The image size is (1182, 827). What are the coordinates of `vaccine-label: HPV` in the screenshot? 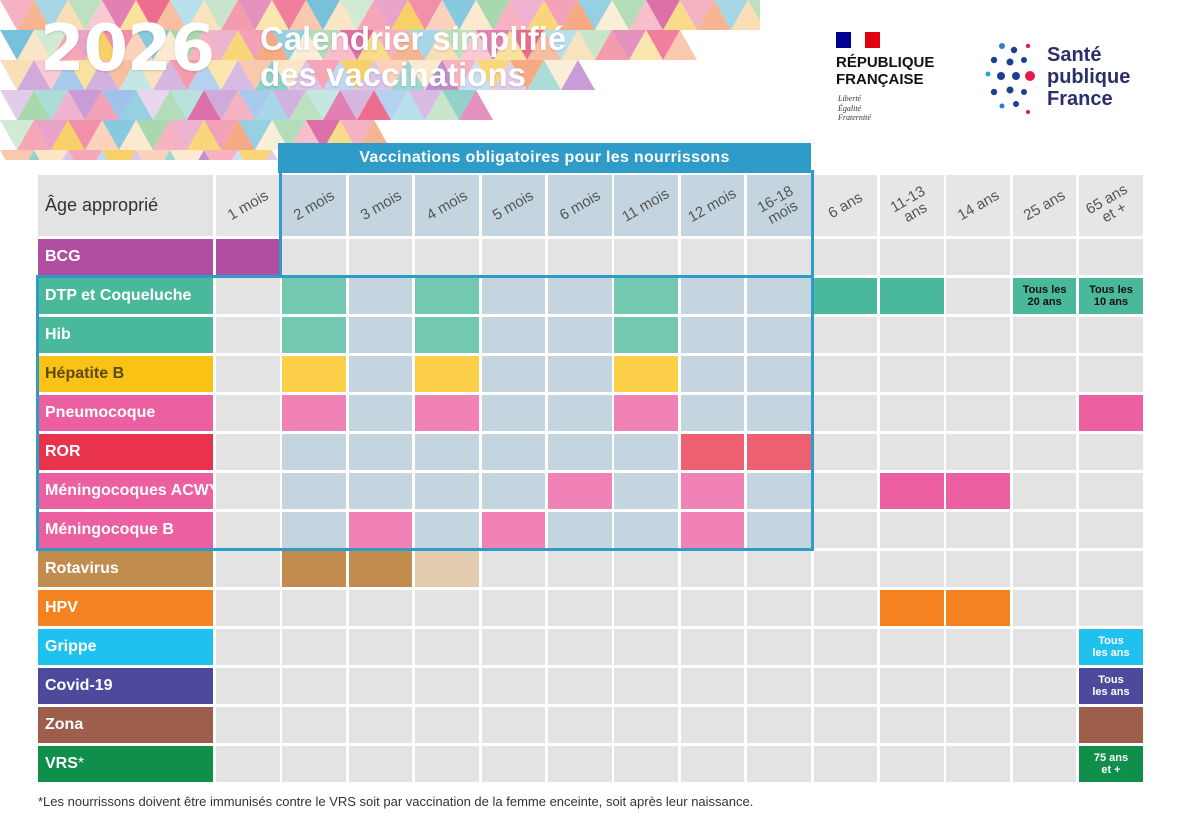 It's located at (125, 608).